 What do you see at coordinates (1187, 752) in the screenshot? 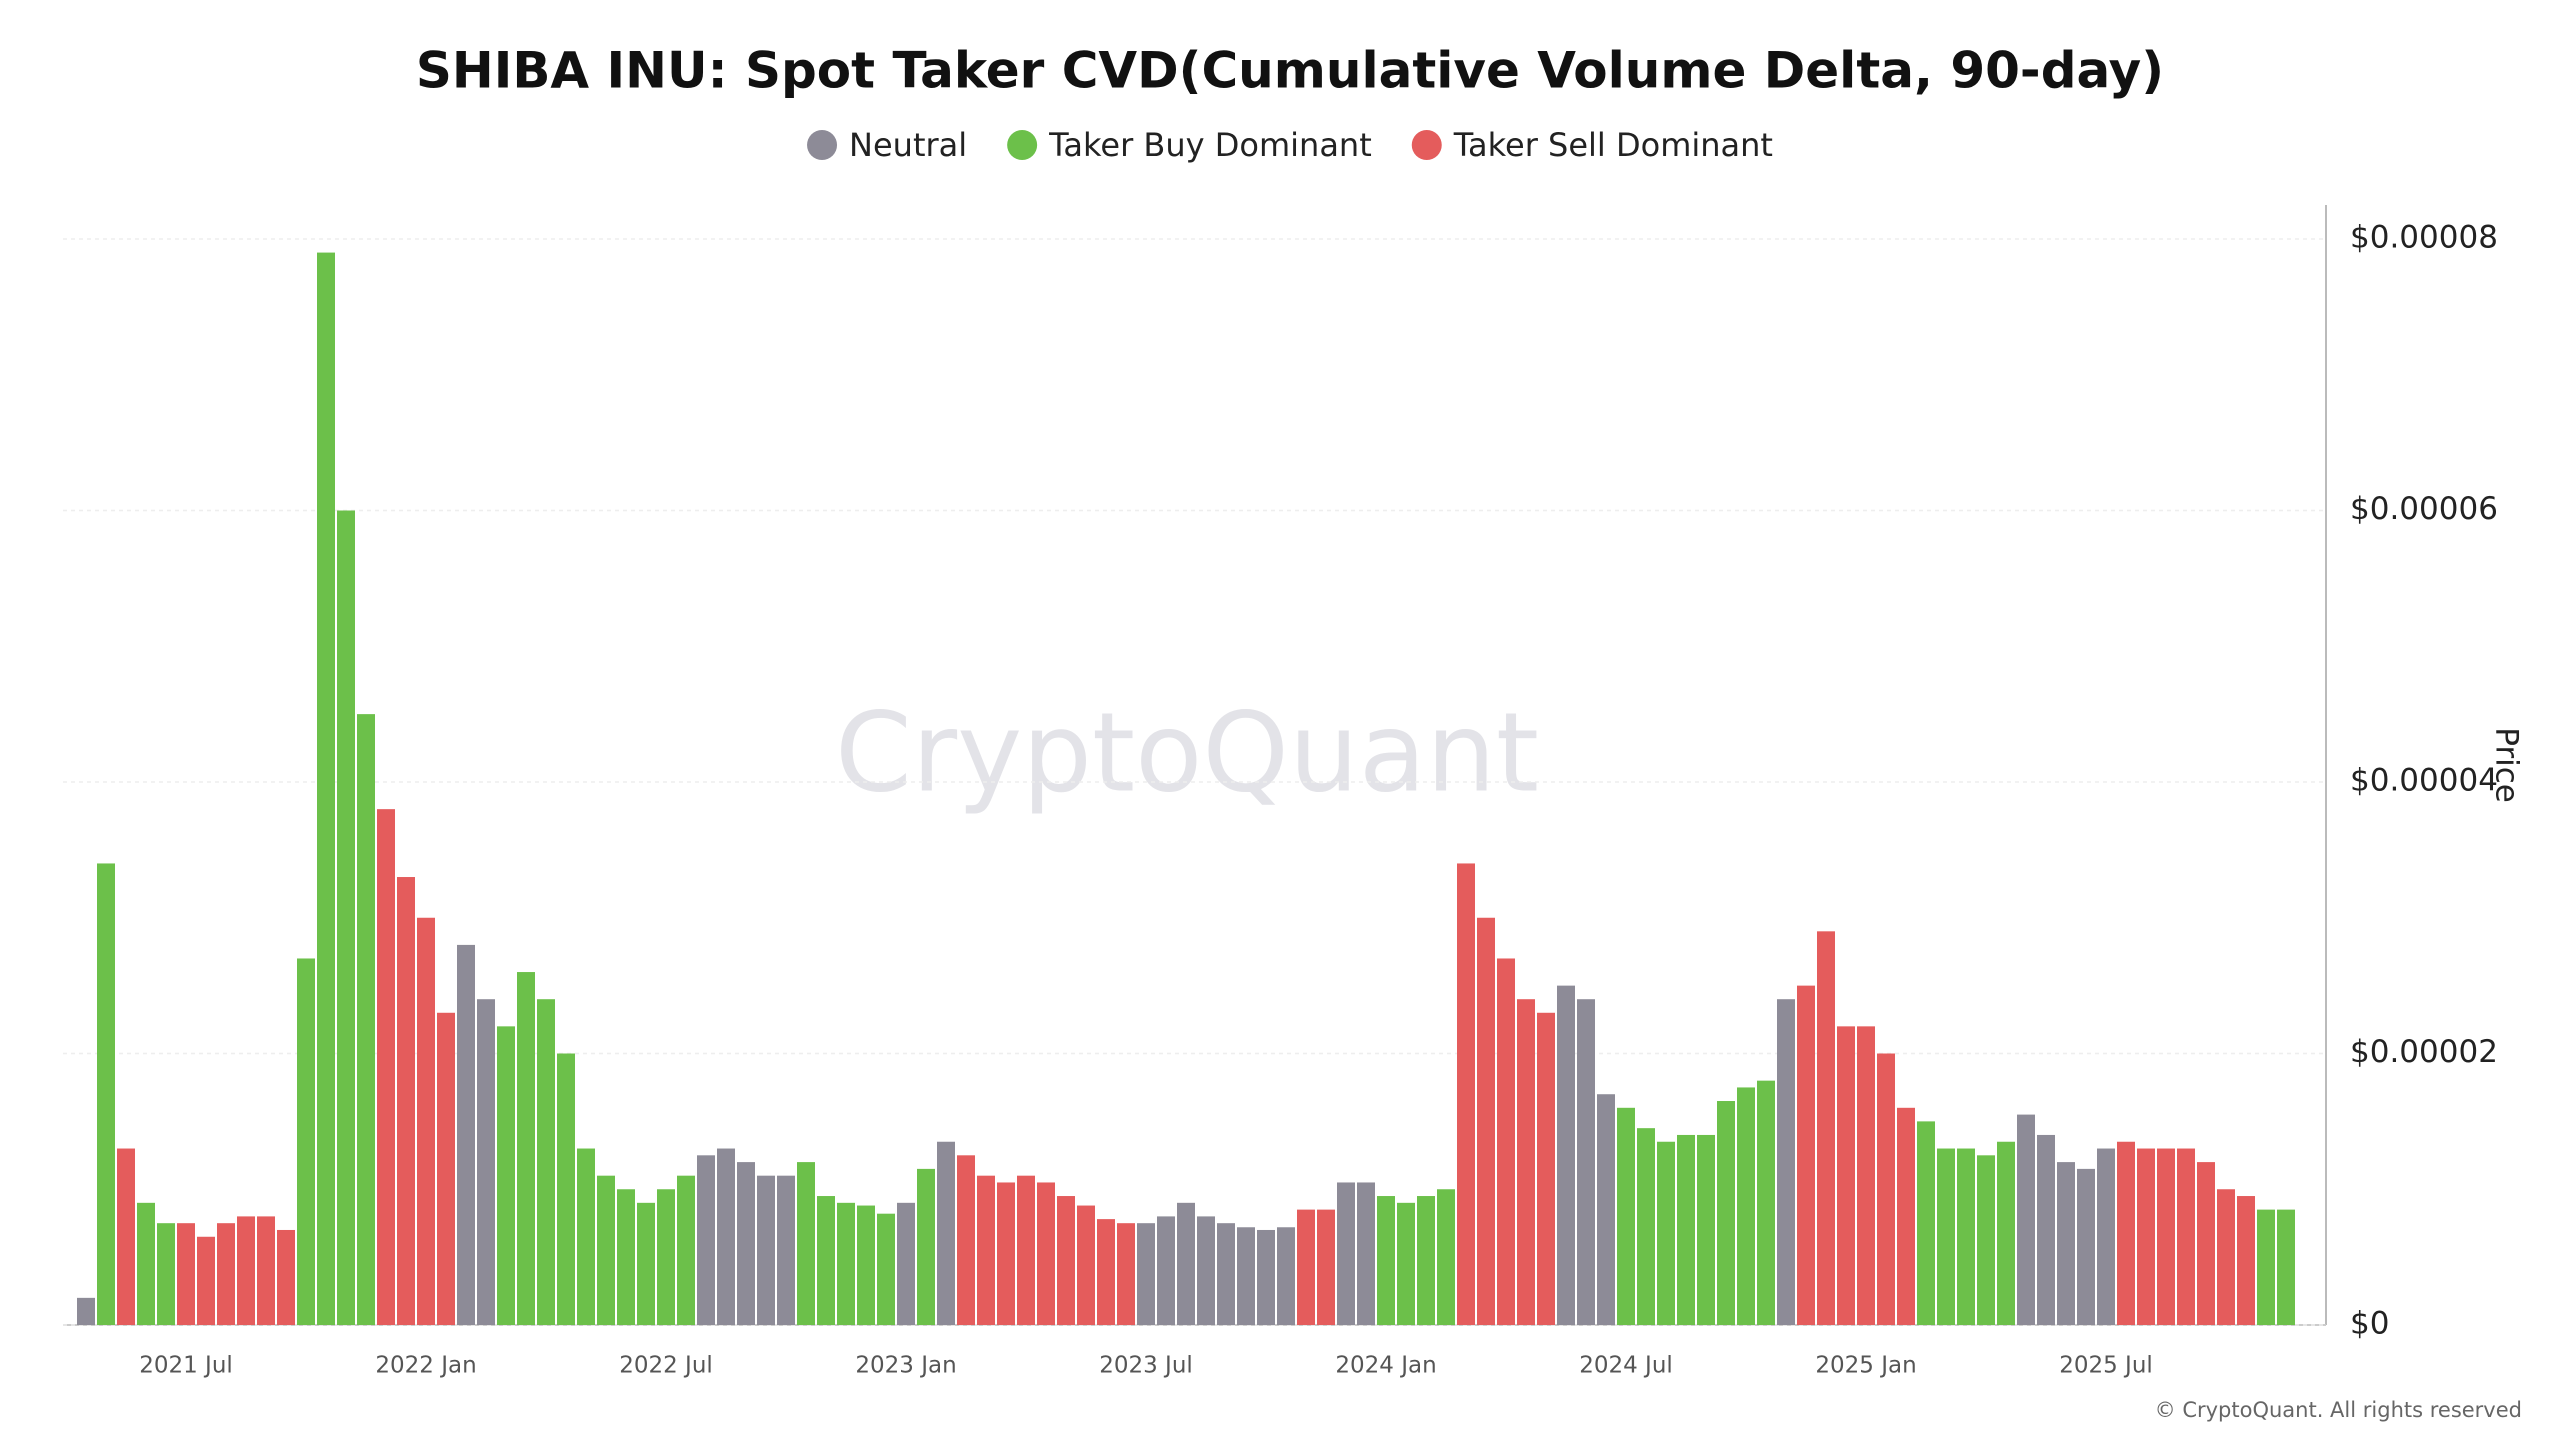
I see `watermark: CryptoQuant` at bounding box center [1187, 752].